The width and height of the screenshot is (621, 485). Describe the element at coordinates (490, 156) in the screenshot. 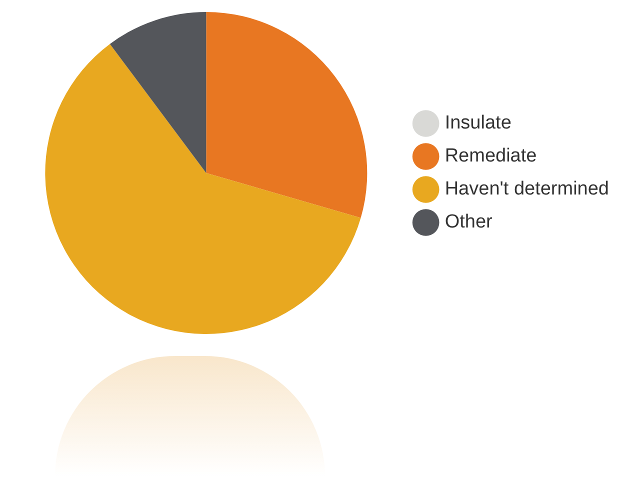

I see `legend-label: Remediate` at that location.